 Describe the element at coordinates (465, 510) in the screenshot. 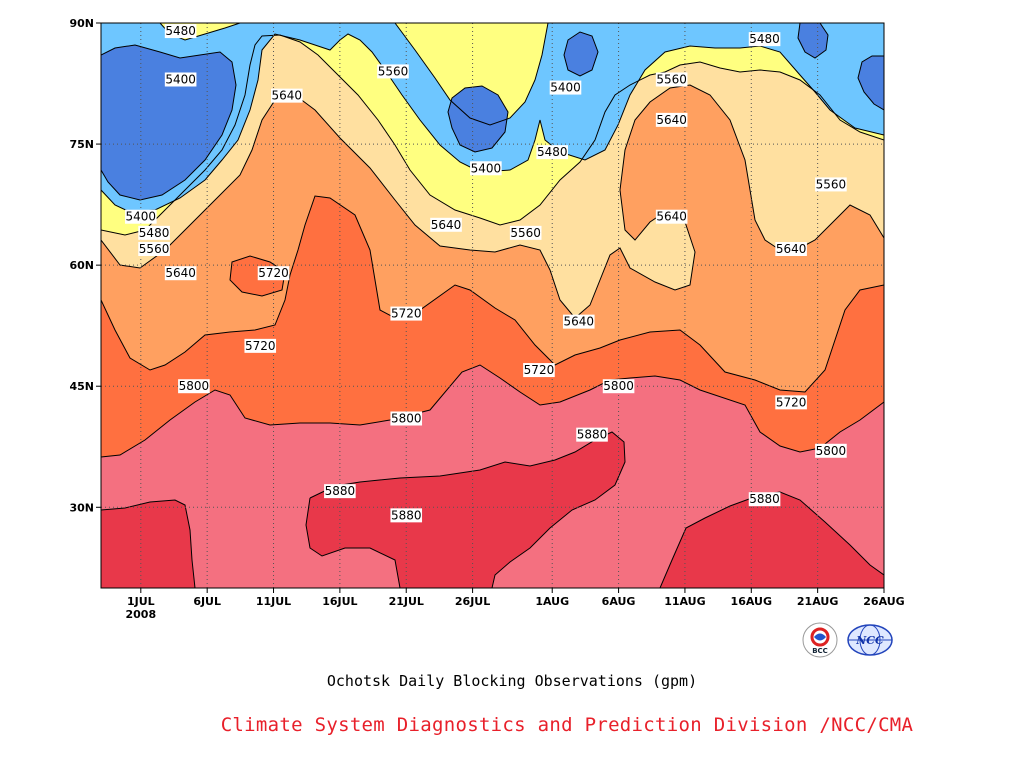

I see `band-above-5880-mid` at that location.